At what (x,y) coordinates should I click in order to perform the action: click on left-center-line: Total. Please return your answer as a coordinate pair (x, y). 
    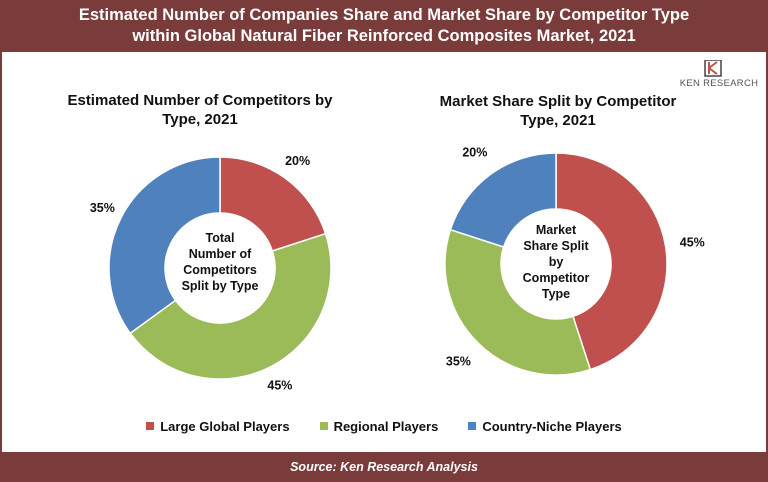
    Looking at the image, I should click on (220, 238).